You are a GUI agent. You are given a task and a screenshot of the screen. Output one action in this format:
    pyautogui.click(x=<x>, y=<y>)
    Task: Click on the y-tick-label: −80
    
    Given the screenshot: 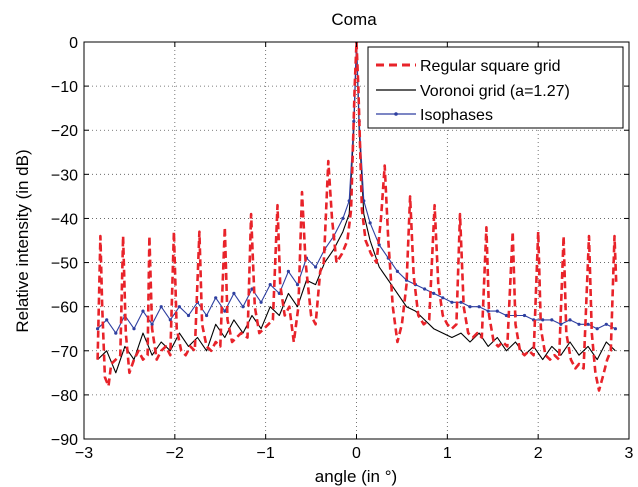 What is the action you would take?
    pyautogui.click(x=64, y=396)
    